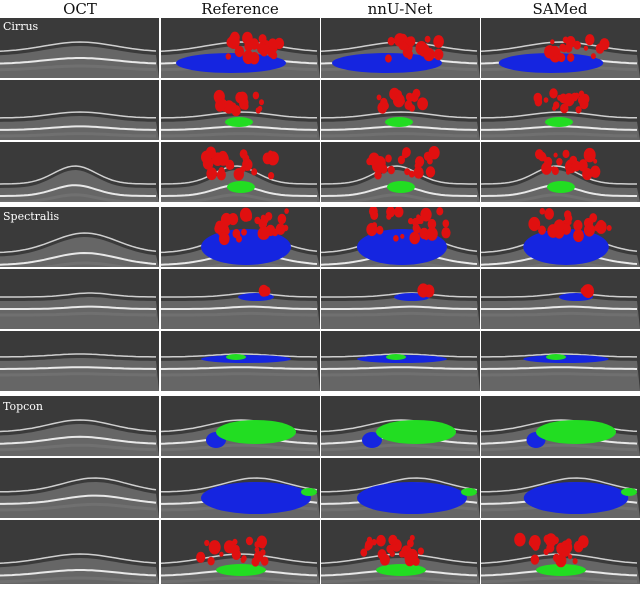 The height and width of the screenshot is (604, 640). Describe the element at coordinates (80, 9) in the screenshot. I see `column-header-oct: OCT` at that location.